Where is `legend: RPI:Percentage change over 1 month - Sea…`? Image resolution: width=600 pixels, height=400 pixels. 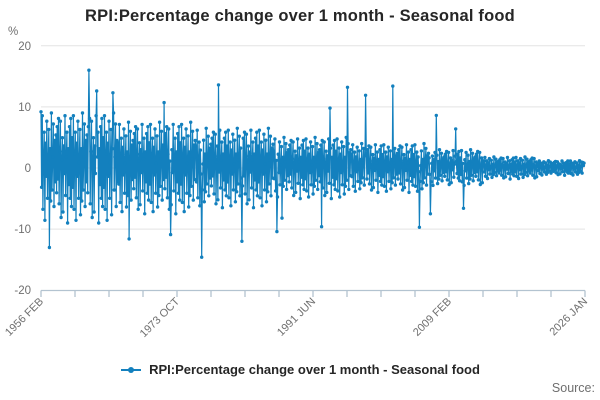 legend: RPI:Percentage change over 1 month - Sea… is located at coordinates (300, 369).